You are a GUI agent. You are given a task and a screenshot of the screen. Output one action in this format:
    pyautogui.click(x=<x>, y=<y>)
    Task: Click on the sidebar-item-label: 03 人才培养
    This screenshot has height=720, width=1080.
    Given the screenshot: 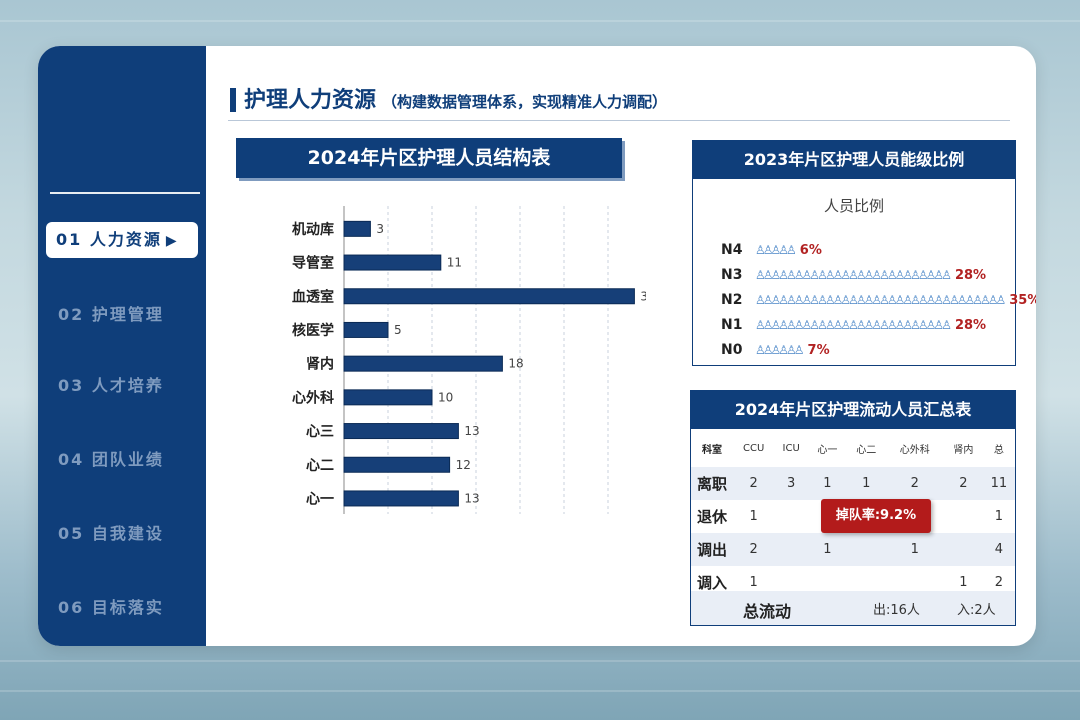 What is the action you would take?
    pyautogui.click(x=111, y=385)
    